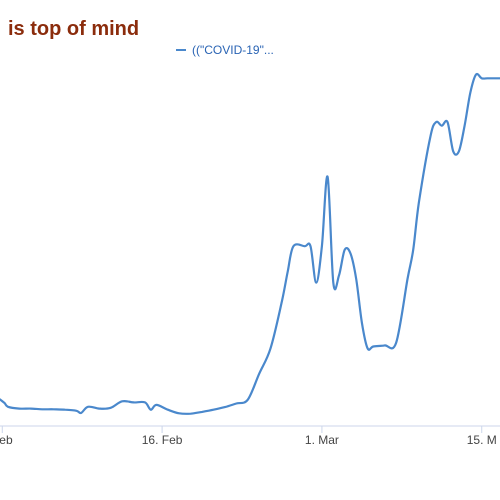 This screenshot has height=500, width=500. What do you see at coordinates (181, 50) in the screenshot?
I see `legend-swatch` at bounding box center [181, 50].